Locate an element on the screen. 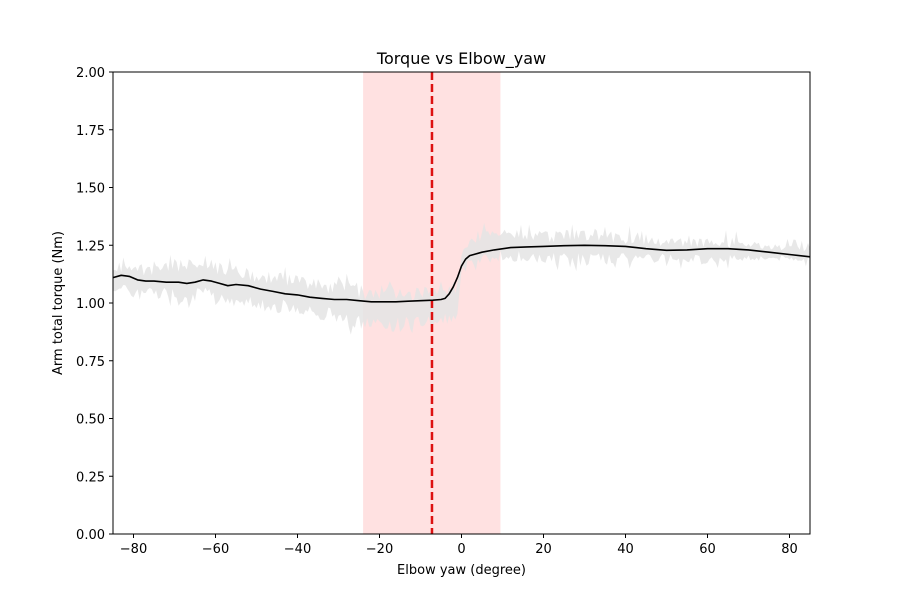 This screenshot has height=600, width=900. chart-title: Torque vs Elbow_yaw is located at coordinates (461, 59).